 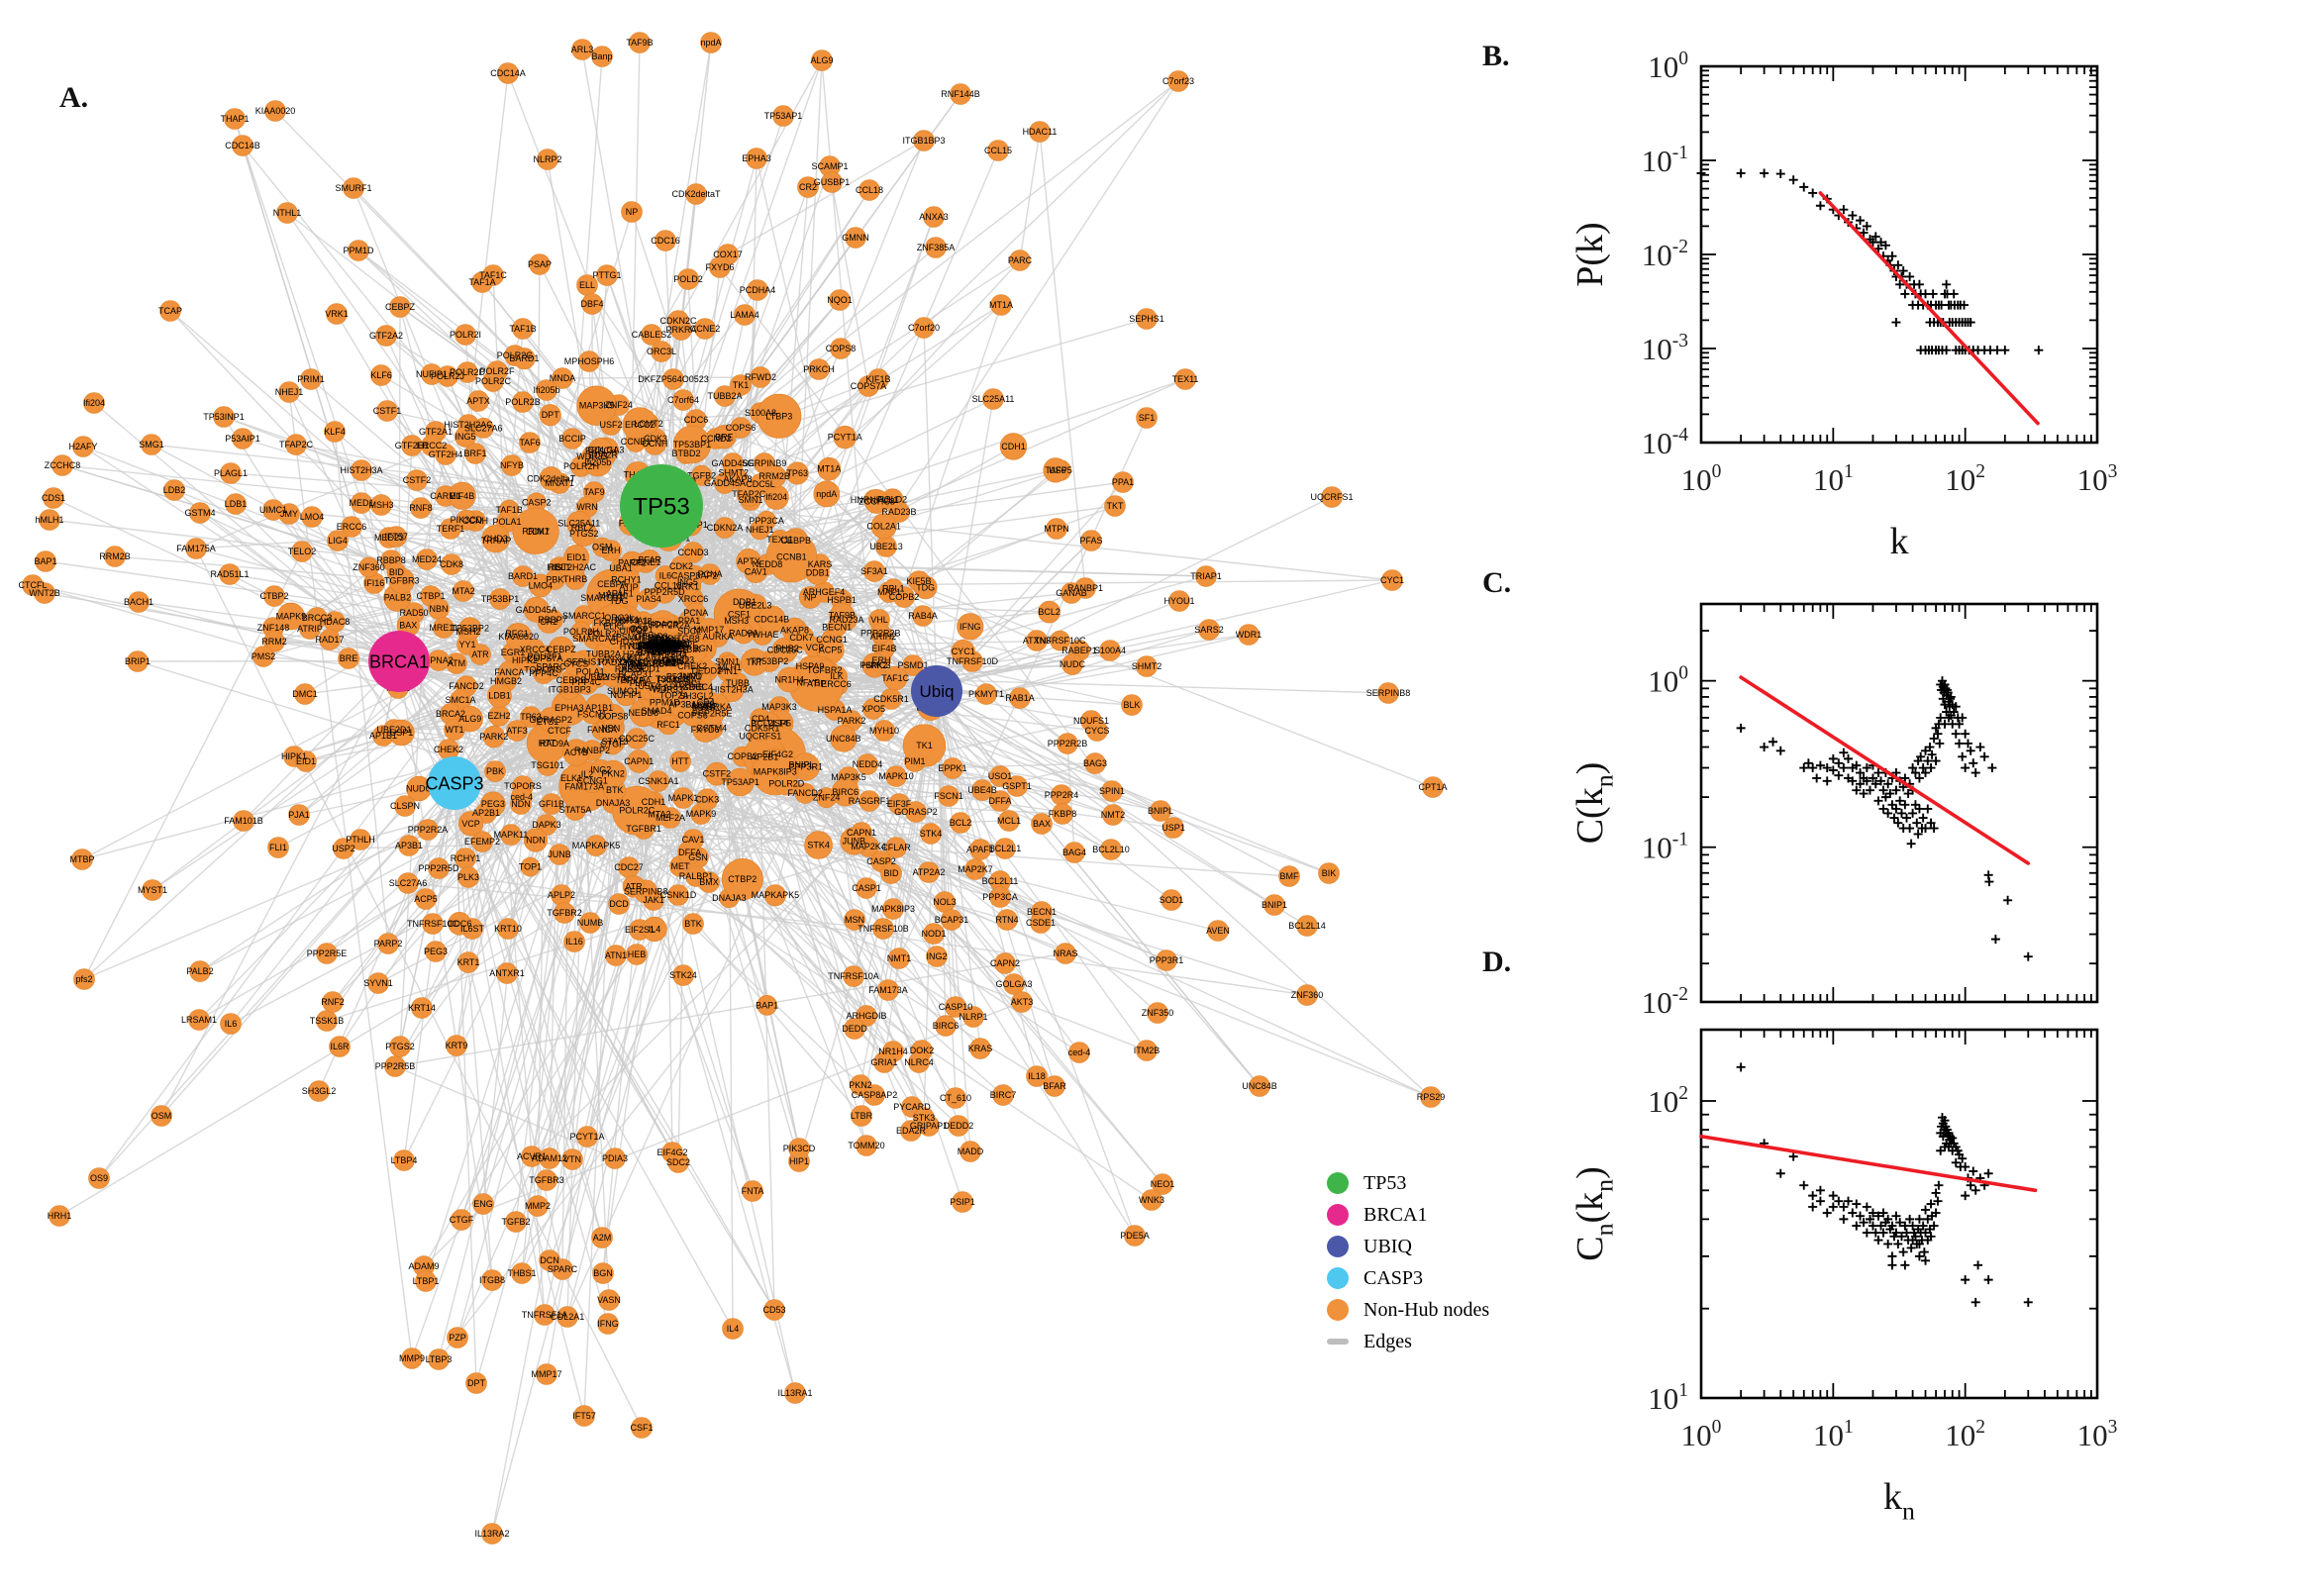 I want to click on legend-item-casp3: CASP3, so click(x=1408, y=1278).